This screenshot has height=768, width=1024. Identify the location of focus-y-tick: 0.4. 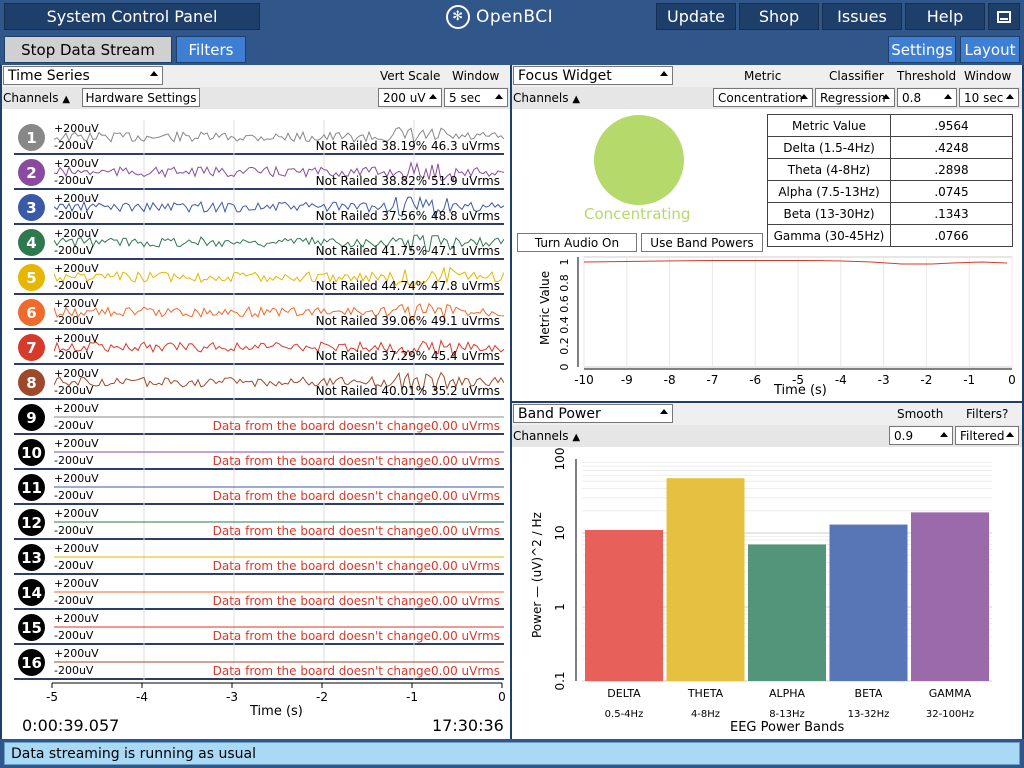
(564, 325).